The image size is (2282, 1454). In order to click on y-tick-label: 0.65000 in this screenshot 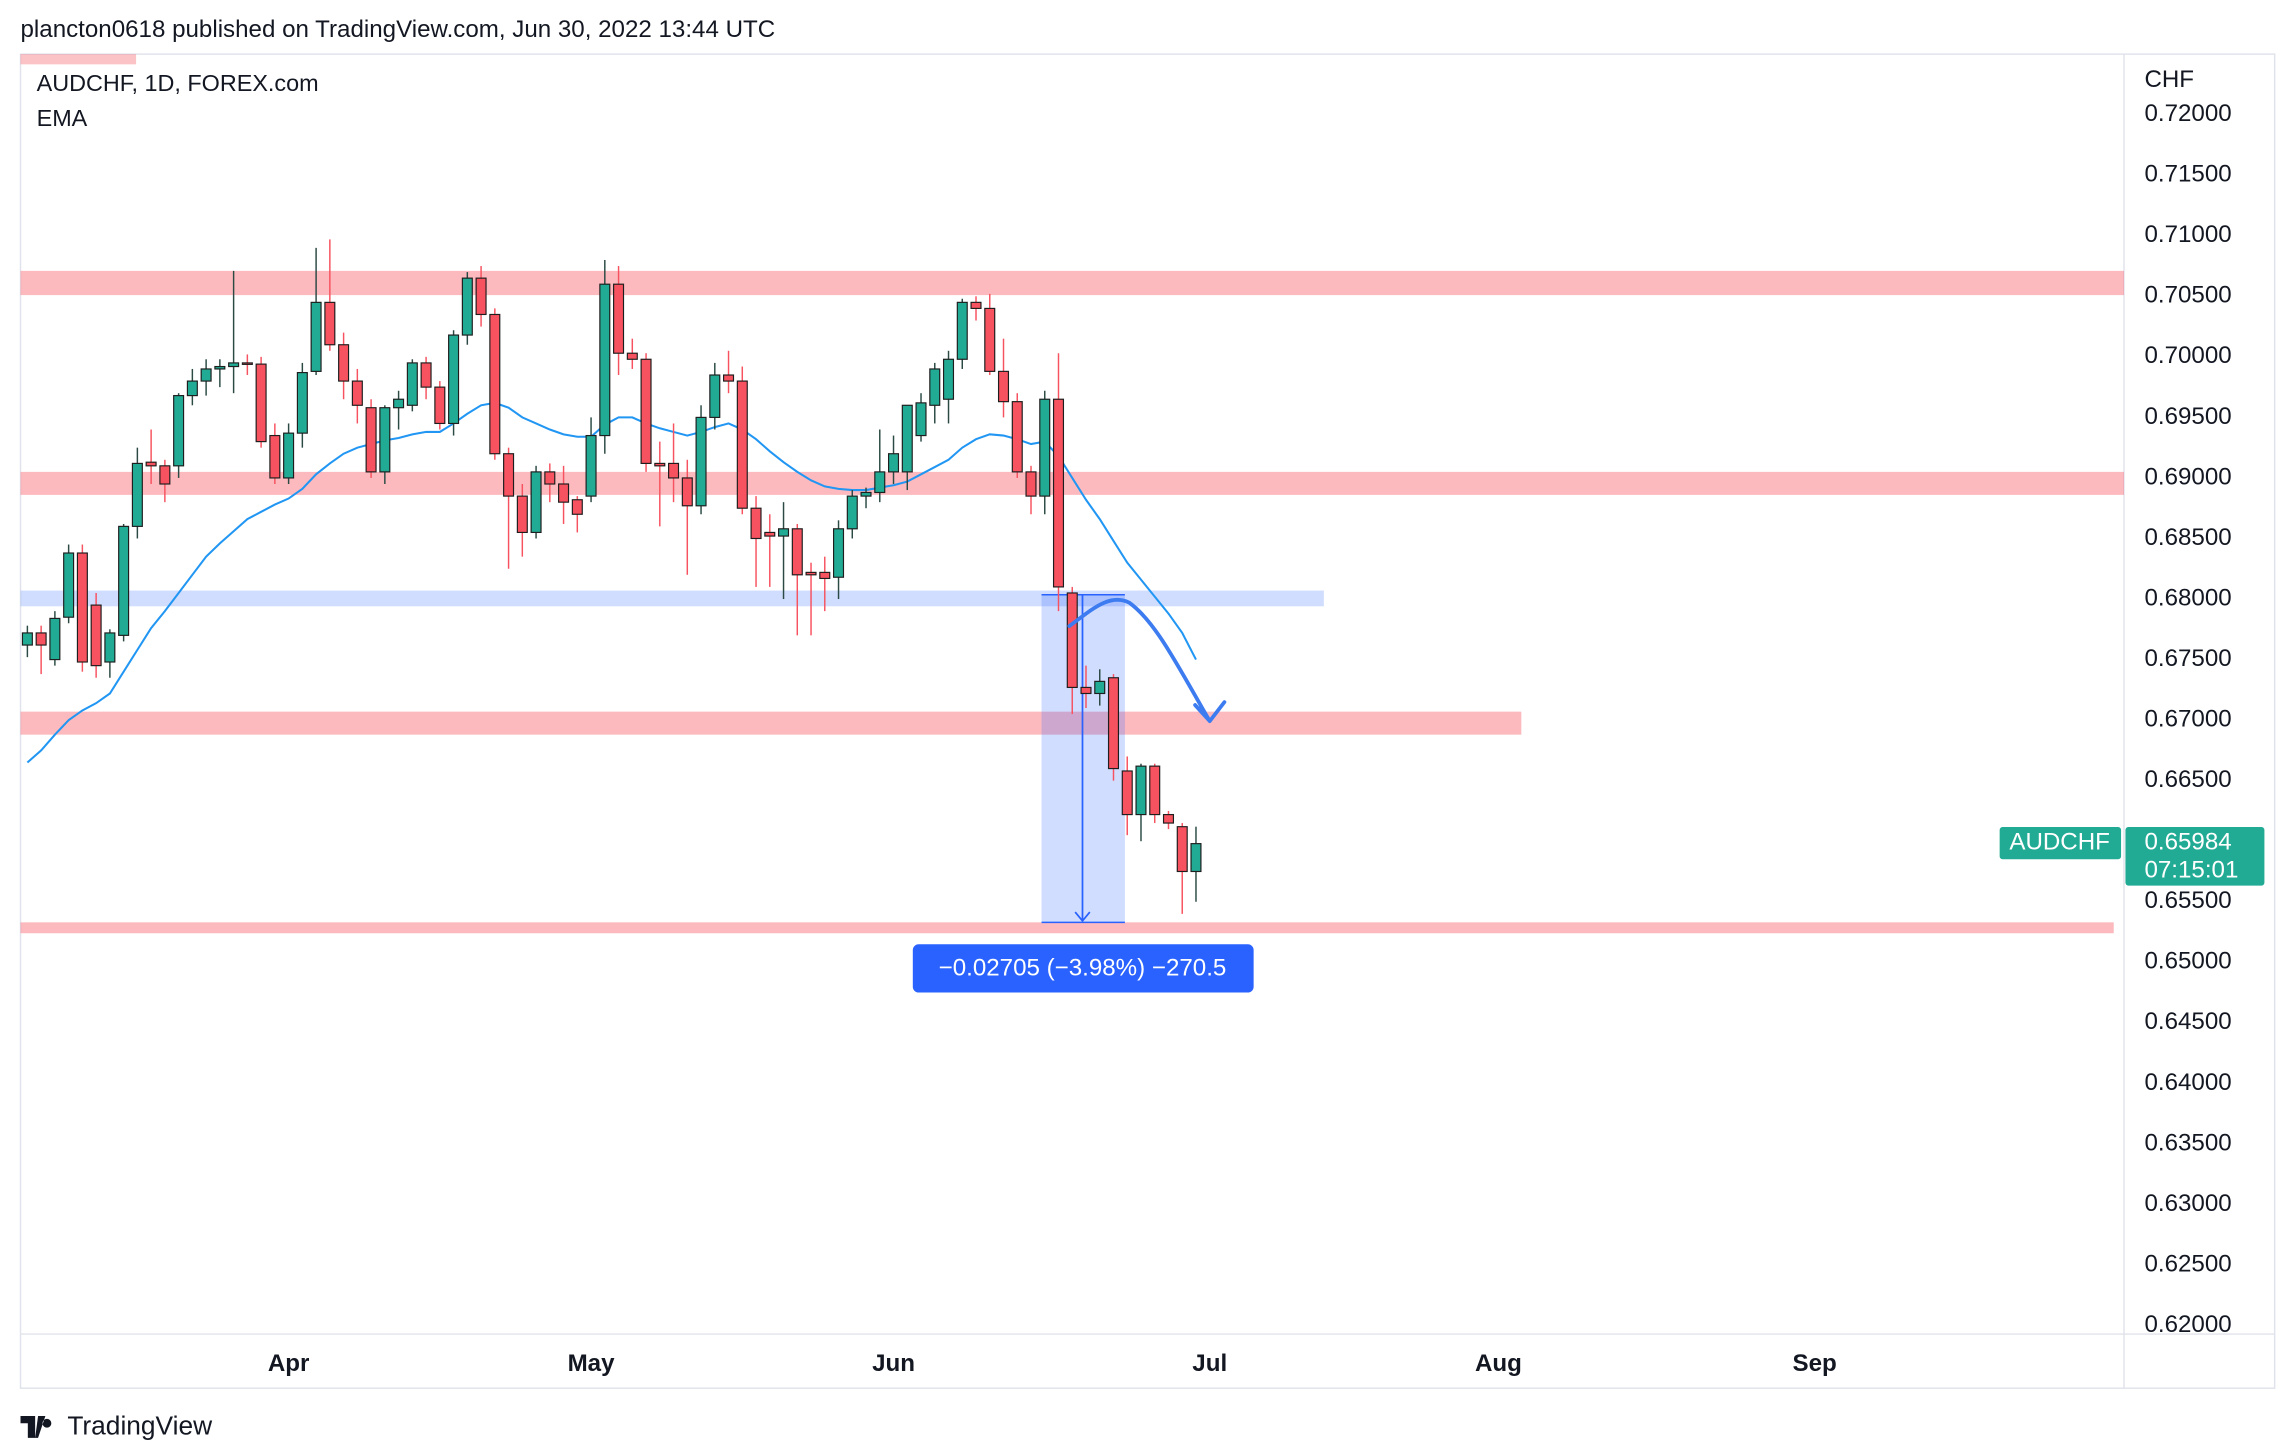, I will do `click(2187, 961)`.